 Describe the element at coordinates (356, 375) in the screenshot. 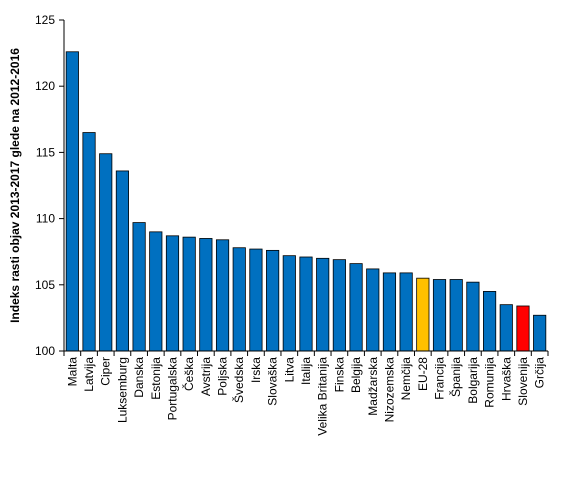

I see `x-tick-label: Belgija` at that location.